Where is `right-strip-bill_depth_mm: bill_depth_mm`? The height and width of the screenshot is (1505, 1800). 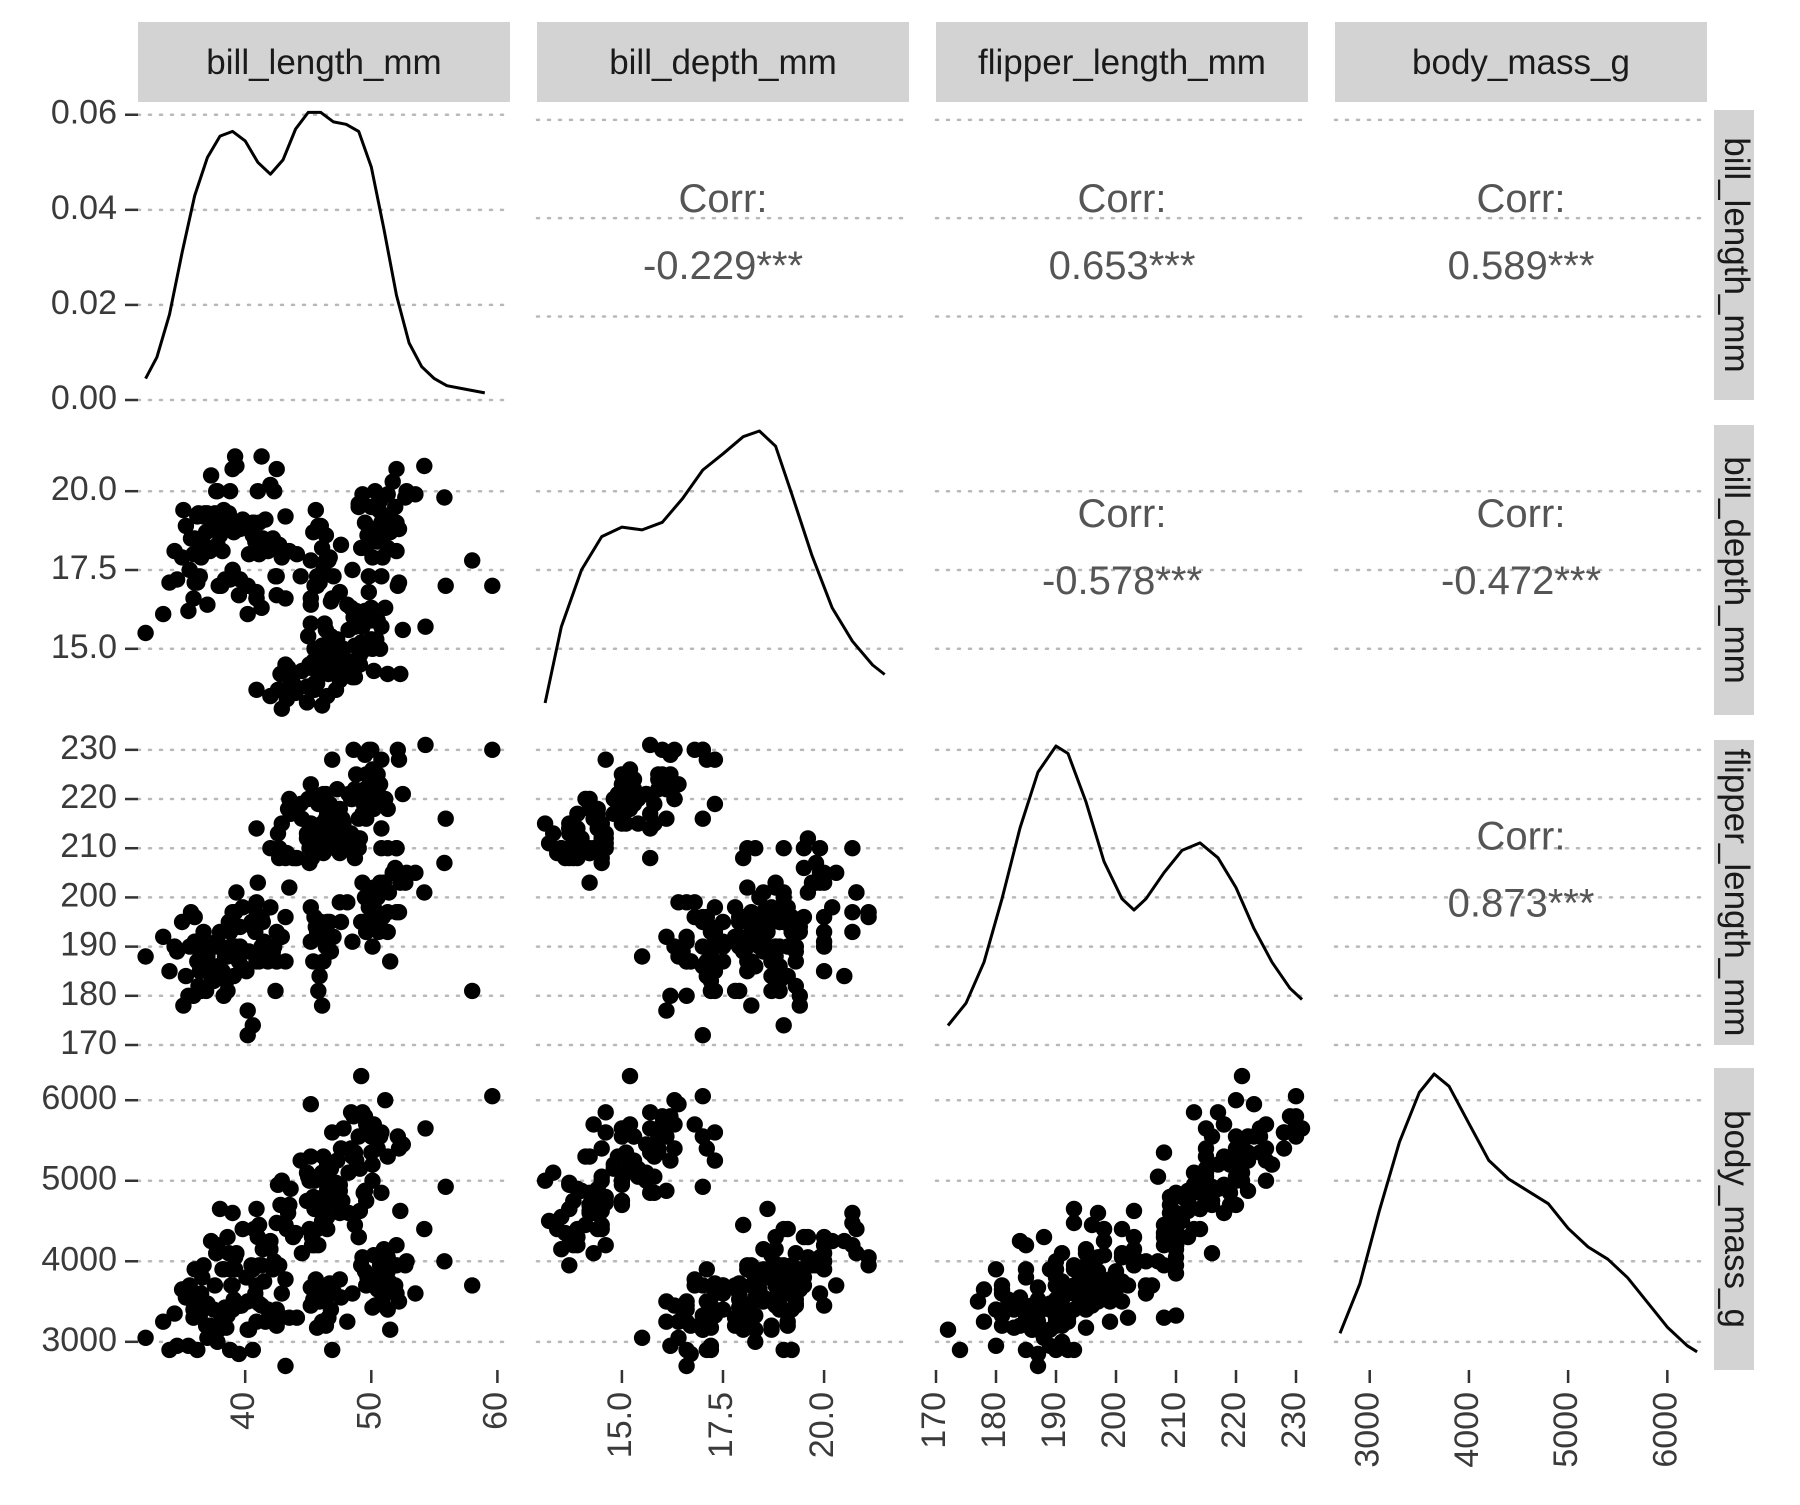 right-strip-bill_depth_mm: bill_depth_mm is located at coordinates (1735, 570).